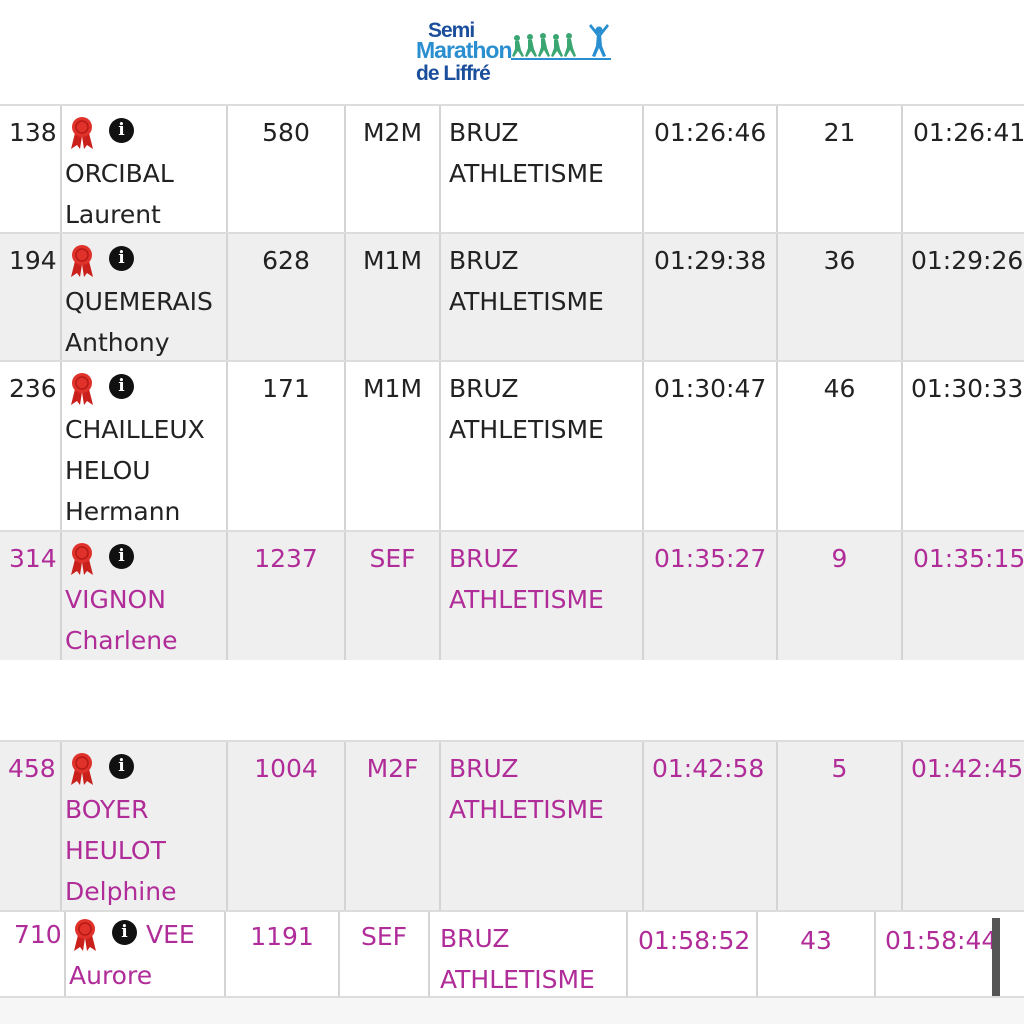 The width and height of the screenshot is (1024, 1024). I want to click on name-cell: i BOYER HEULOT Delphine, so click(145, 827).